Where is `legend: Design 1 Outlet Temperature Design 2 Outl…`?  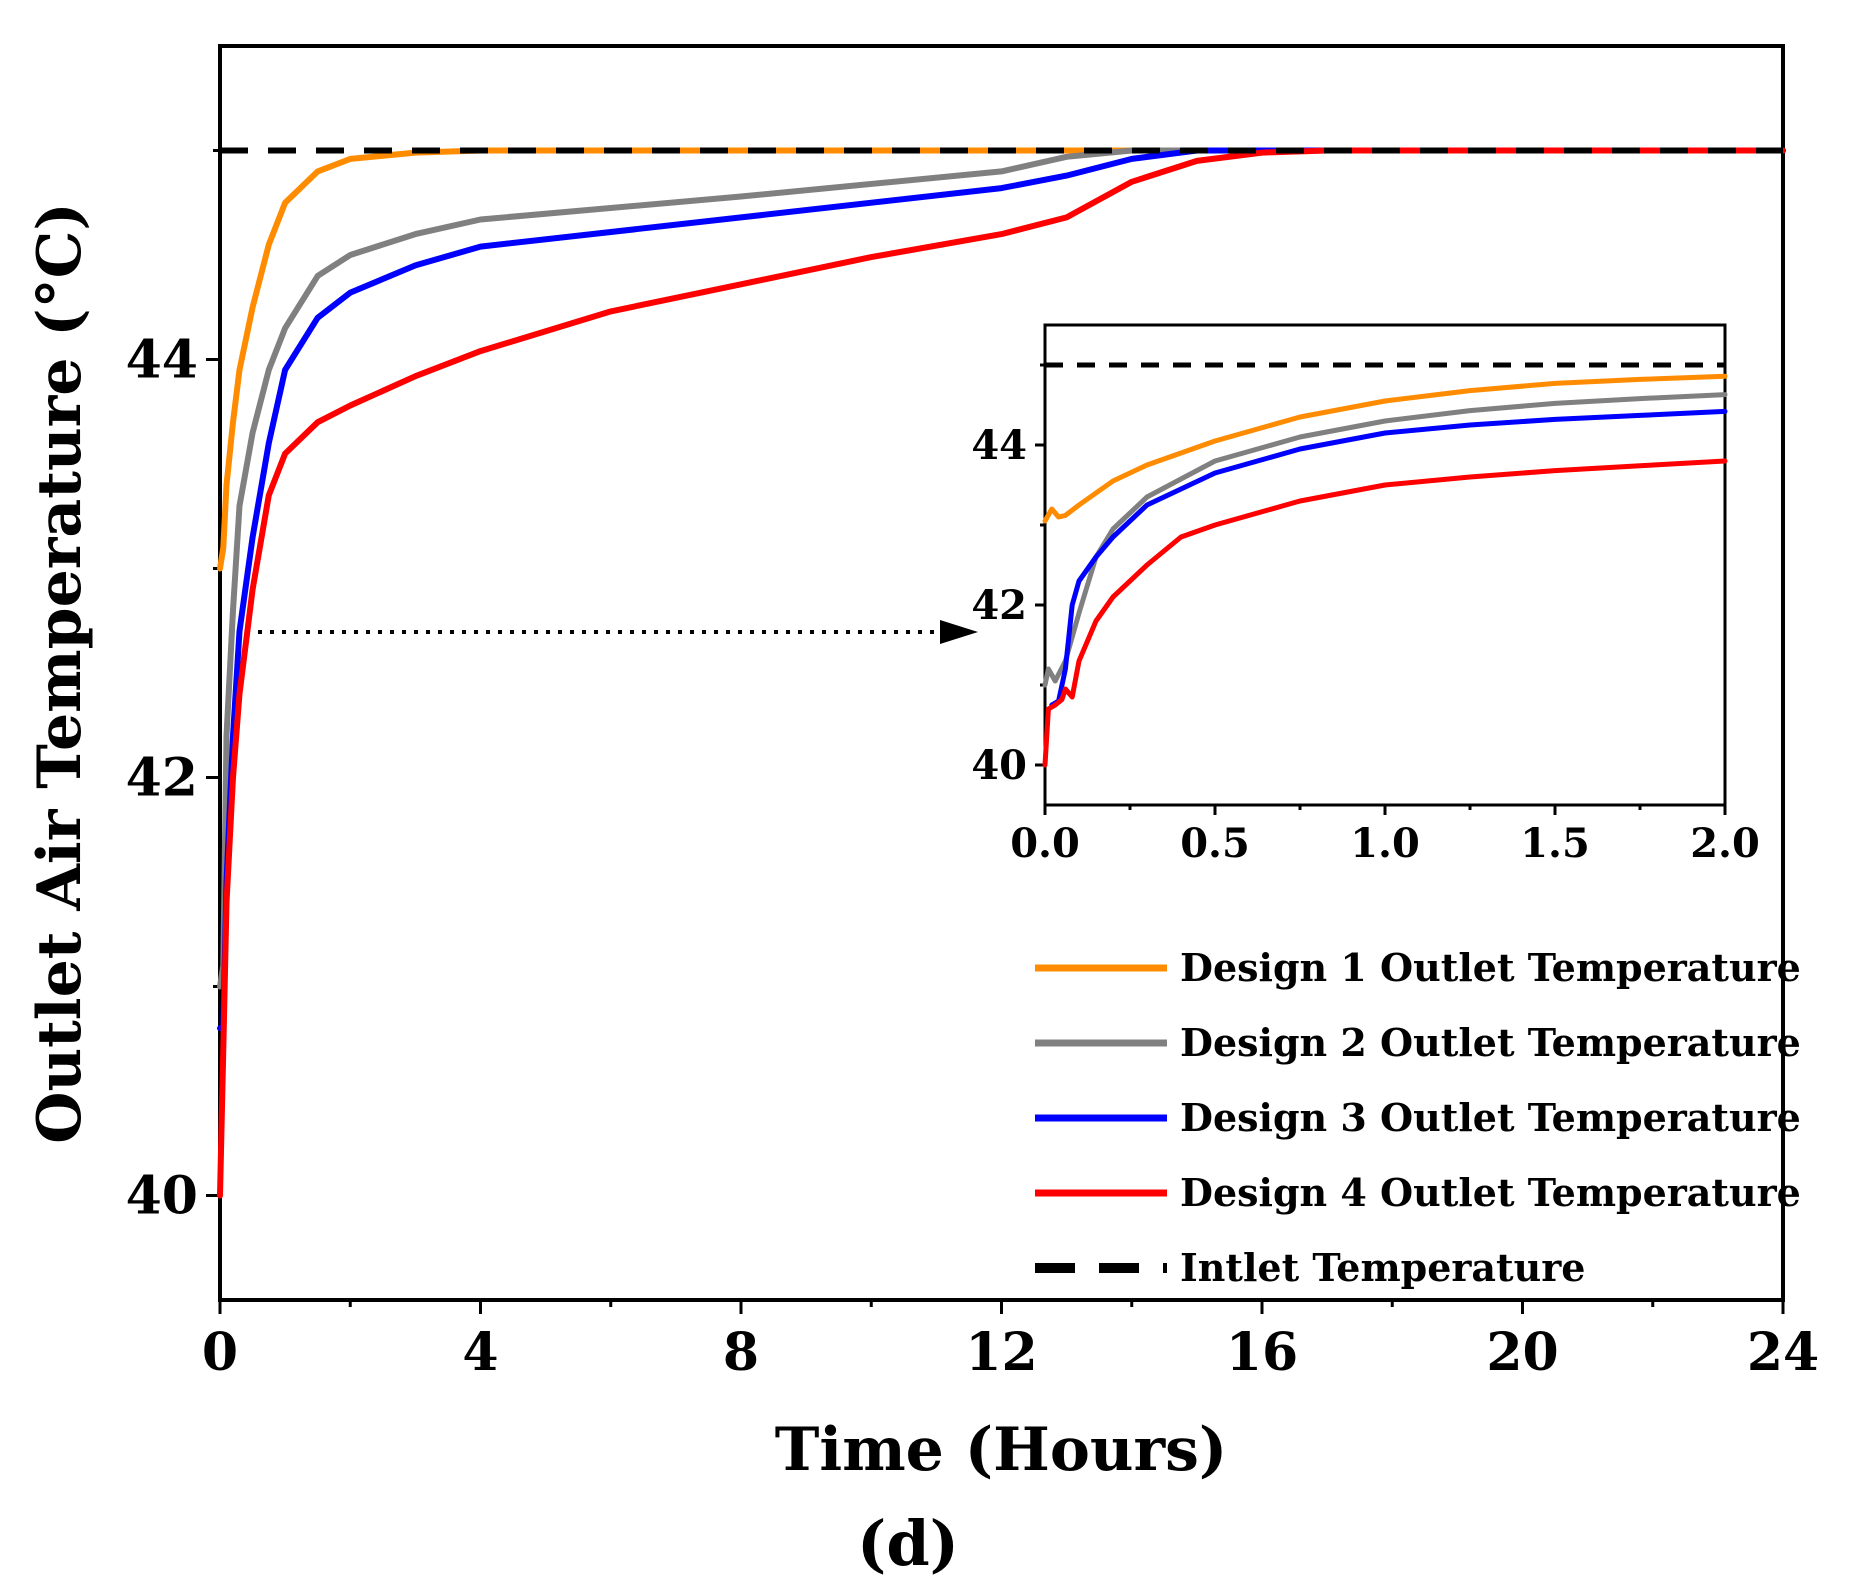 legend: Design 1 Outlet Temperature Design 2 Outl… is located at coordinates (1418, 1117).